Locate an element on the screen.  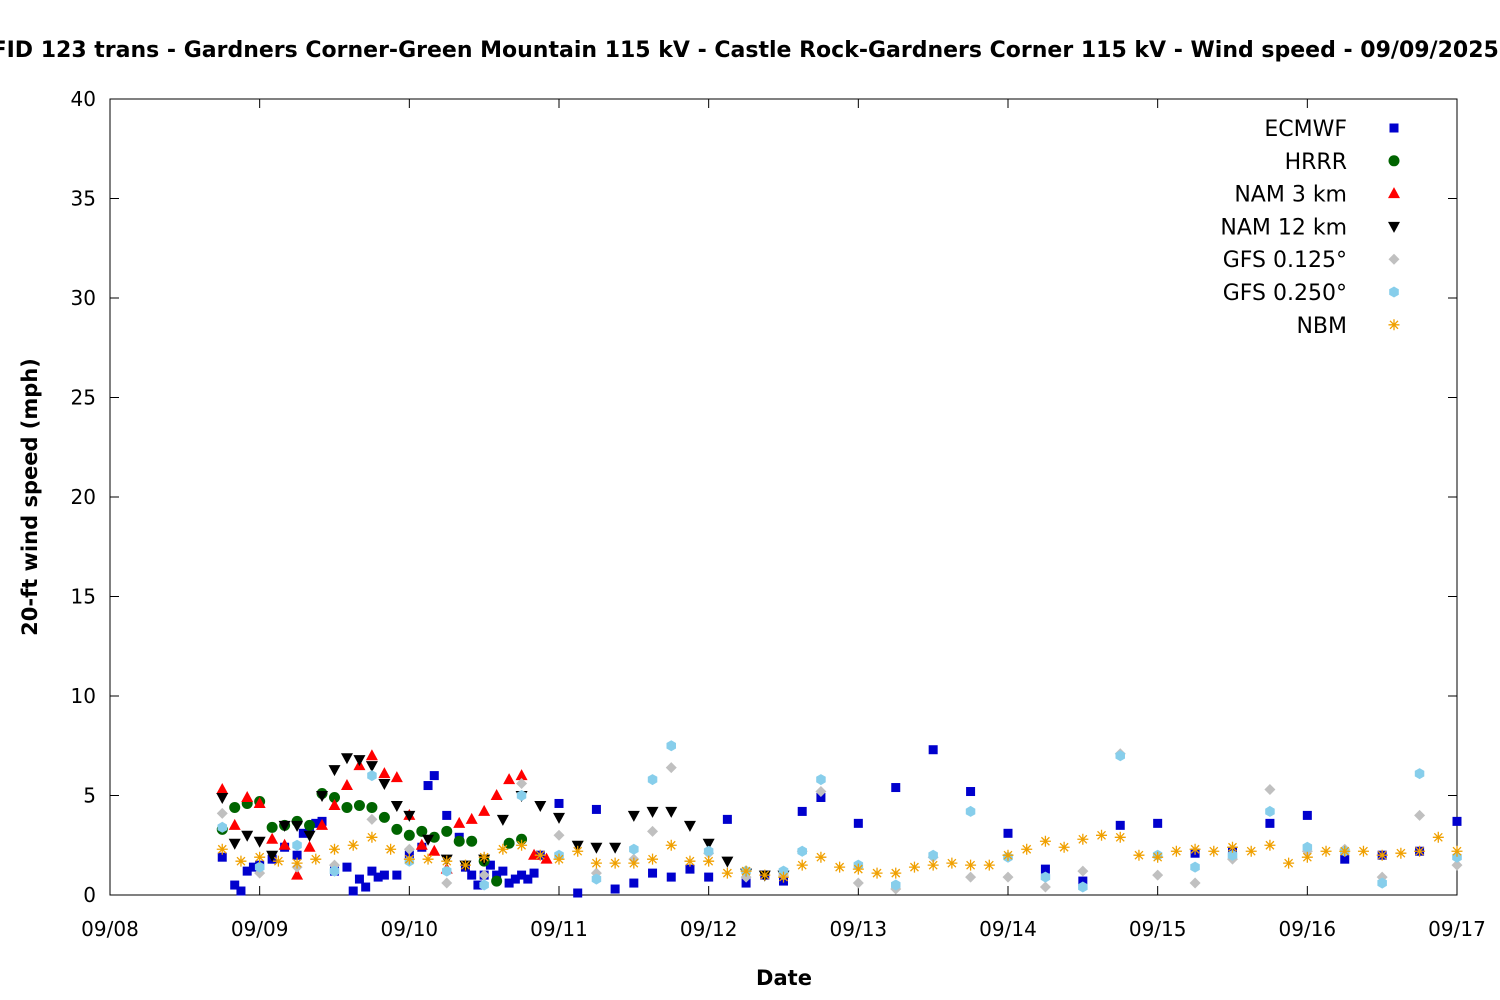
x-tick-label: 09/17 is located at coordinates (1457, 929).